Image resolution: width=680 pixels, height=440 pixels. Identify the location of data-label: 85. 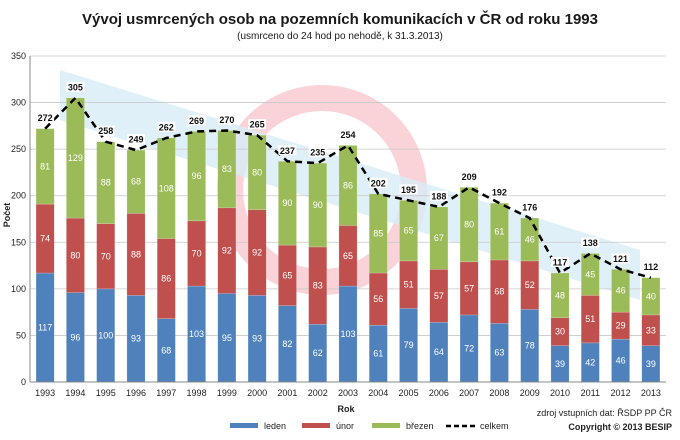
(378, 233).